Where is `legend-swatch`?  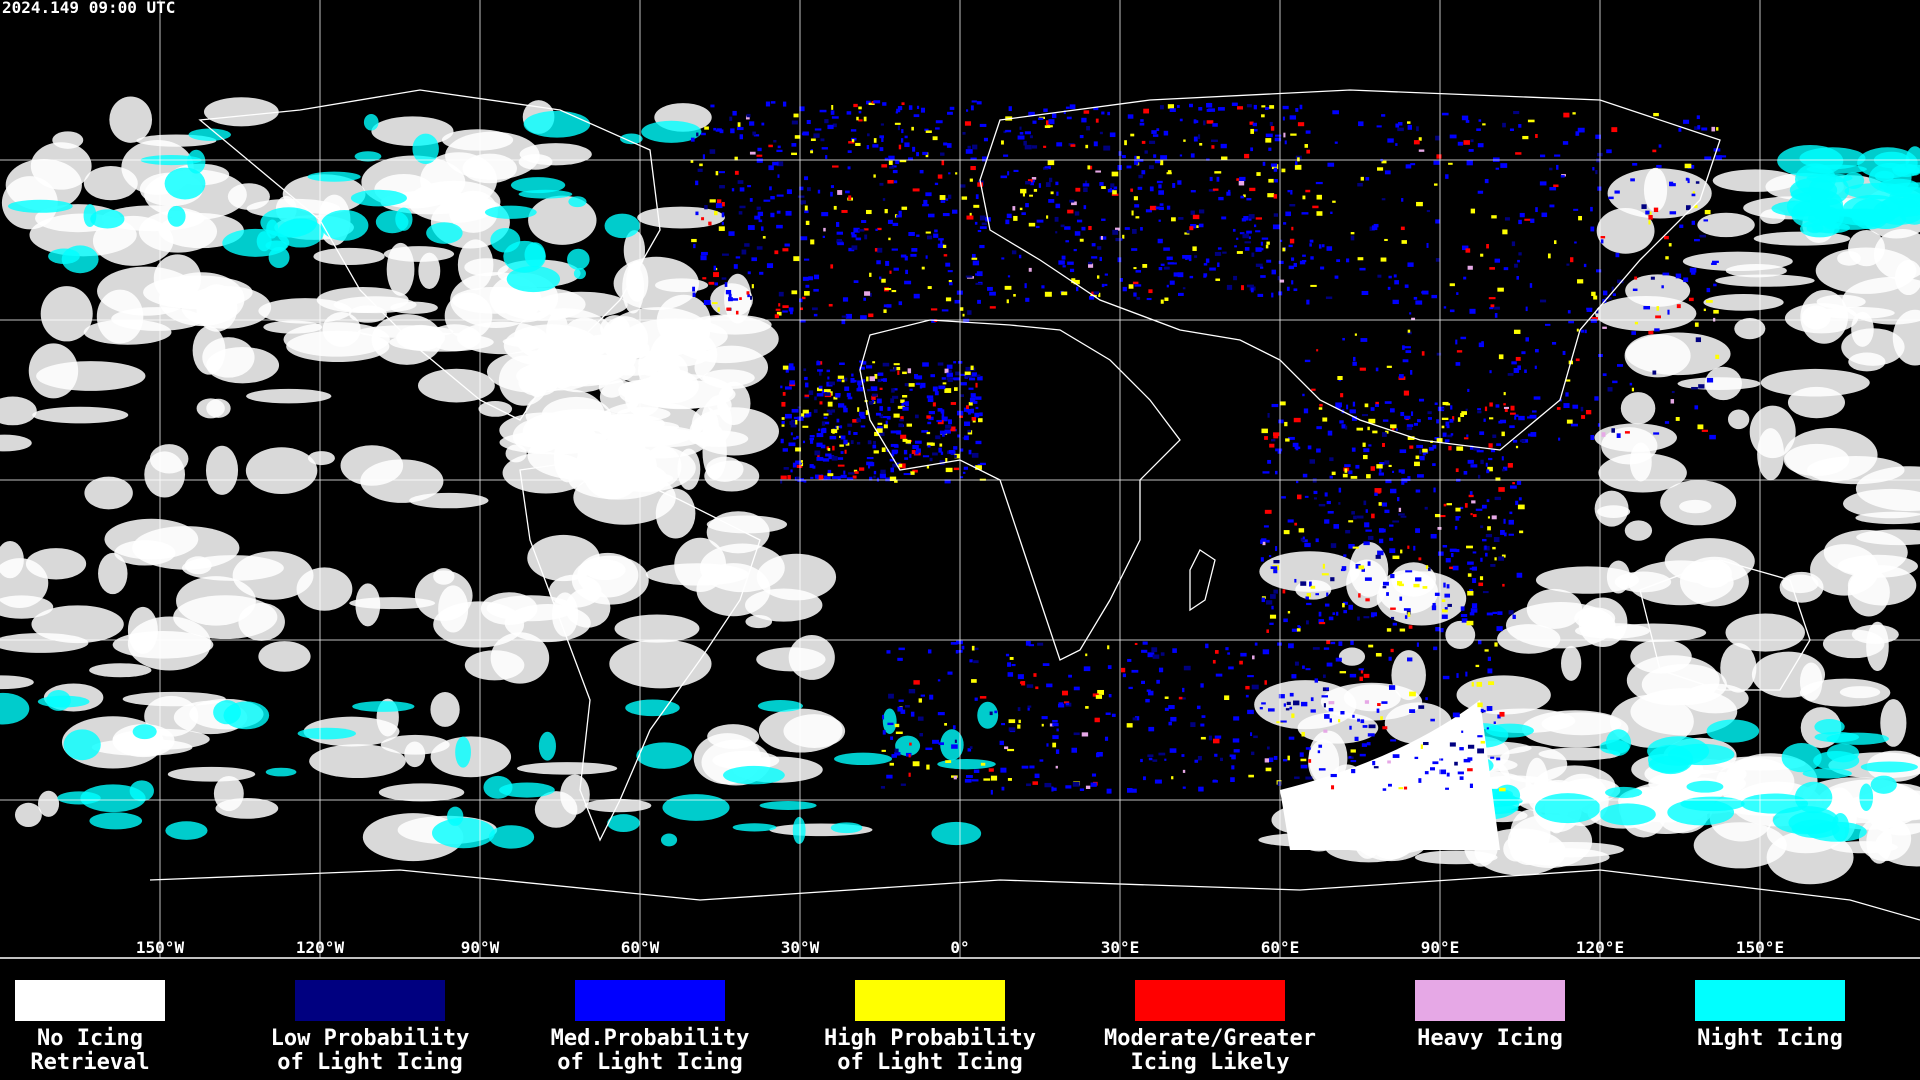
legend-swatch is located at coordinates (650, 1000).